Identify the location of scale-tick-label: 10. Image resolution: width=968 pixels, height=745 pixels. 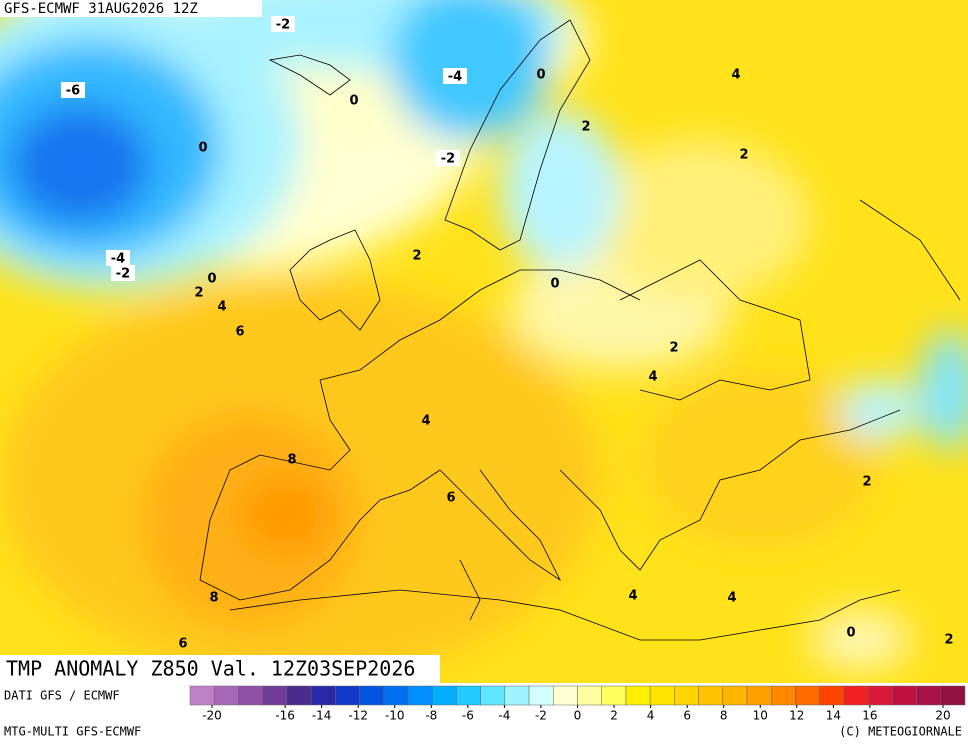
(760, 716).